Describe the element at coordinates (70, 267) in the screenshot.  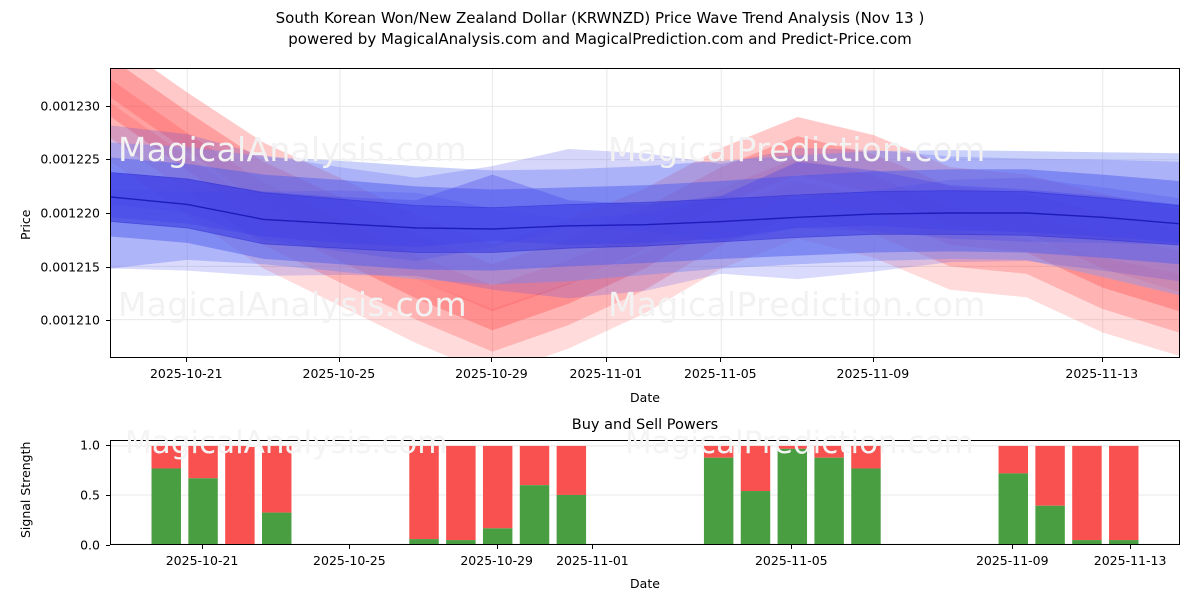
I see `price-ytick-label: 0.001215` at that location.